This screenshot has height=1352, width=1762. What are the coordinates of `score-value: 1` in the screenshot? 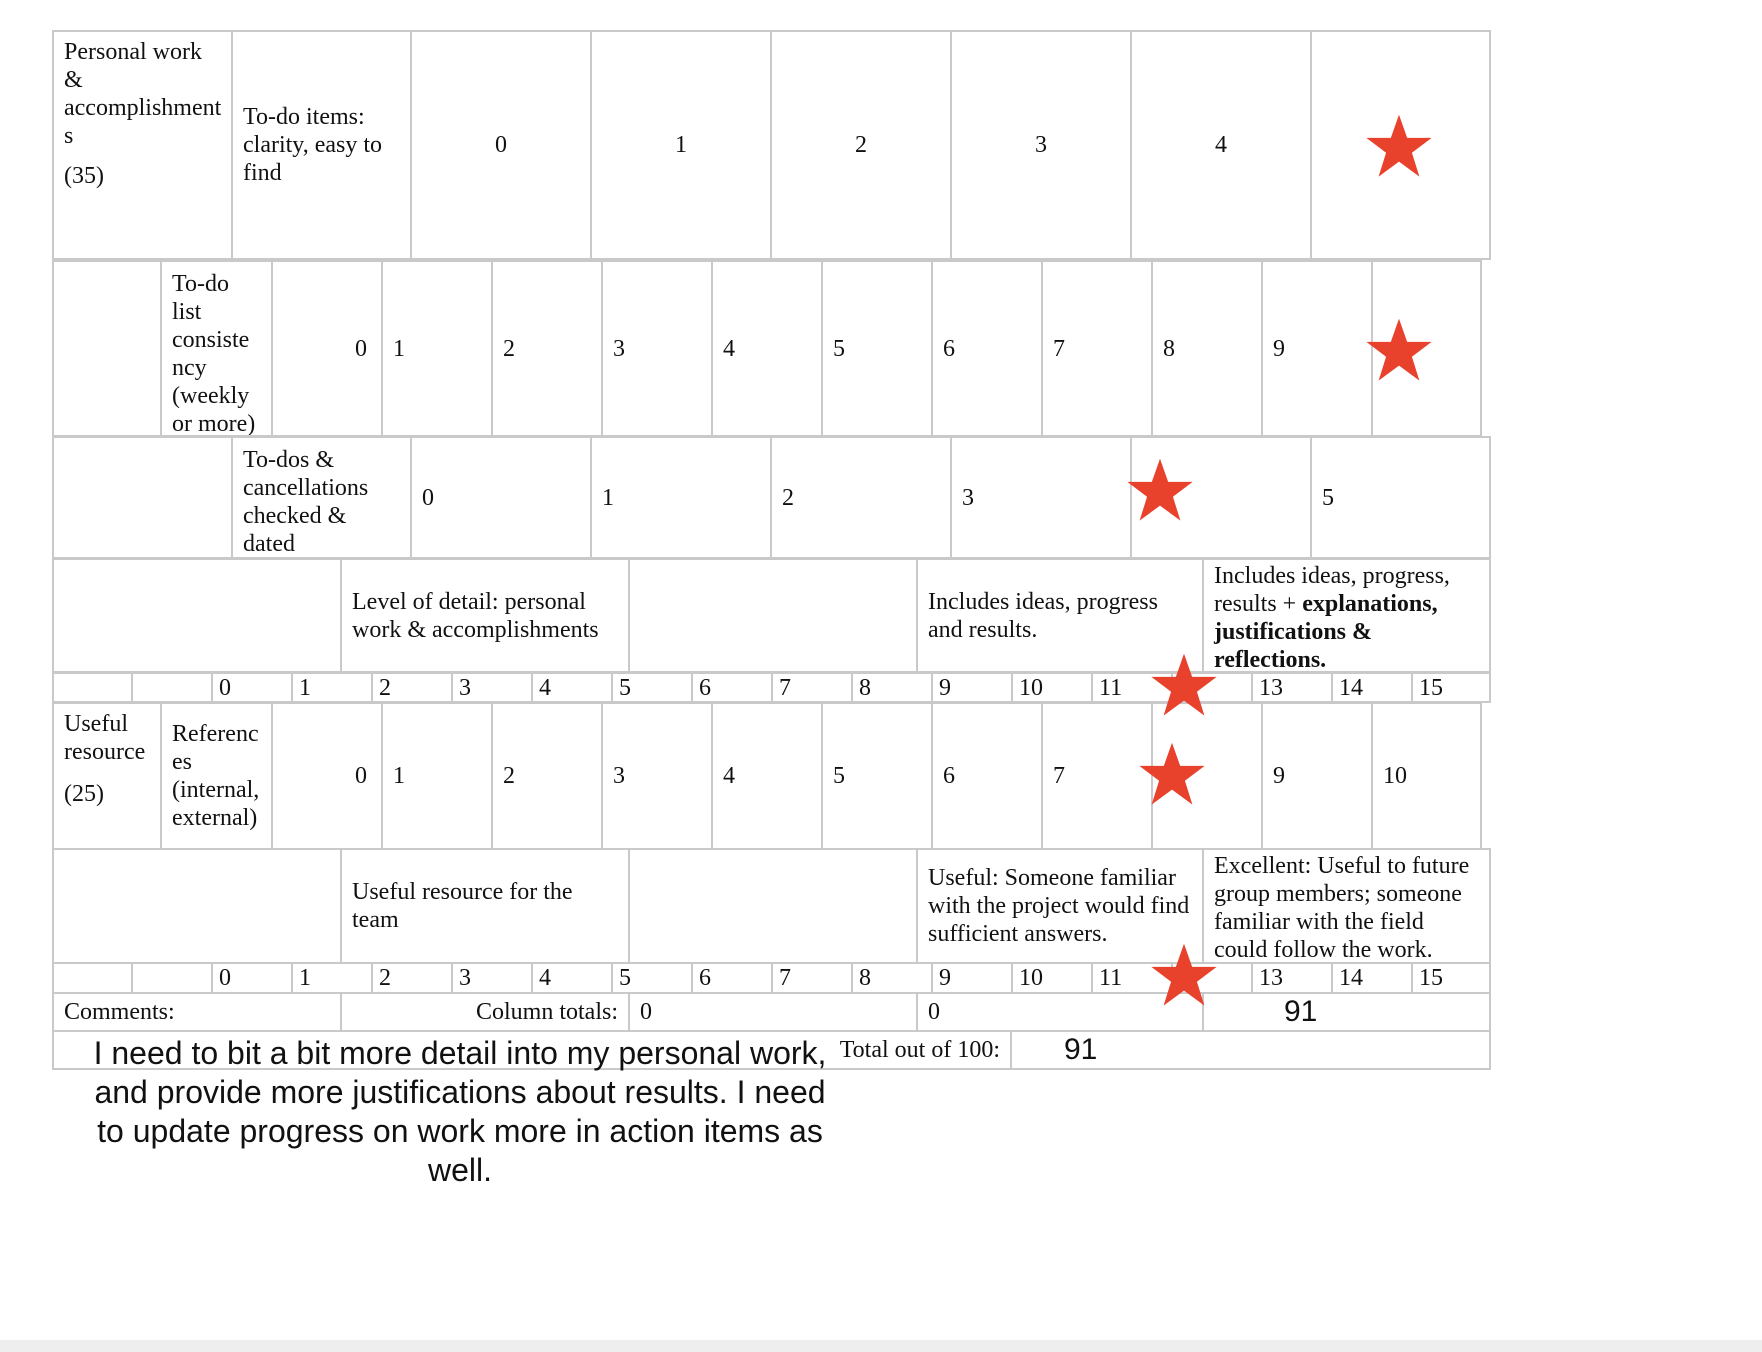 It's located at (305, 687).